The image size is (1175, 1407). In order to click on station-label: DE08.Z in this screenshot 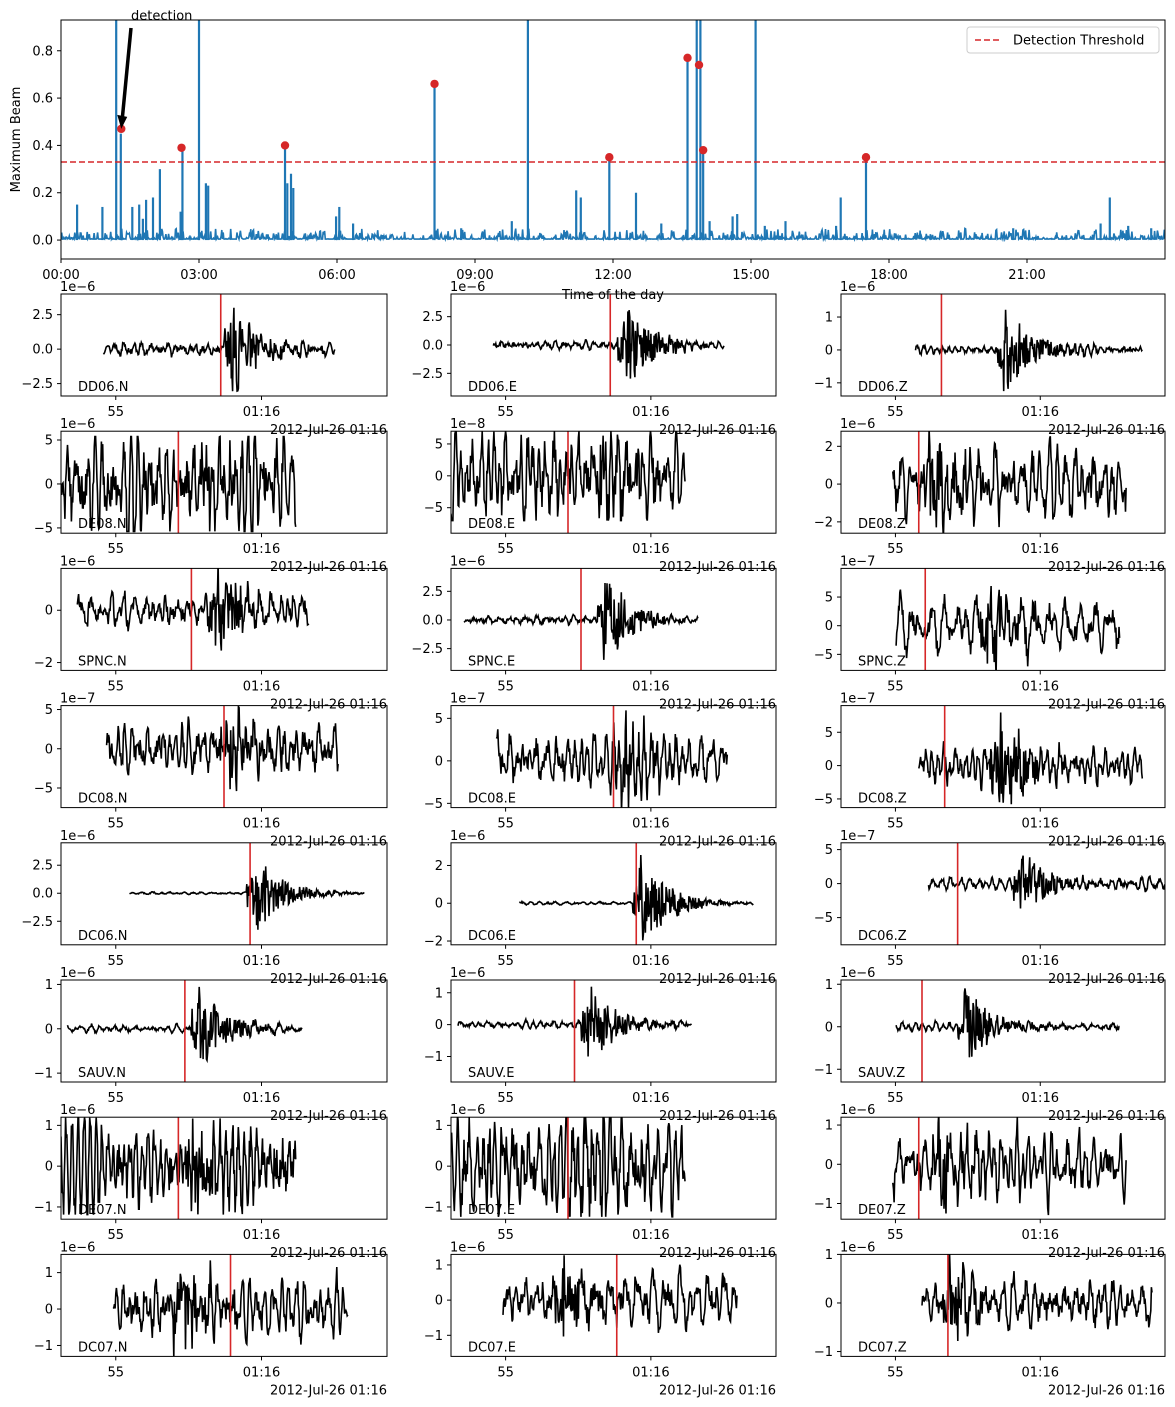, I will do `click(882, 524)`.